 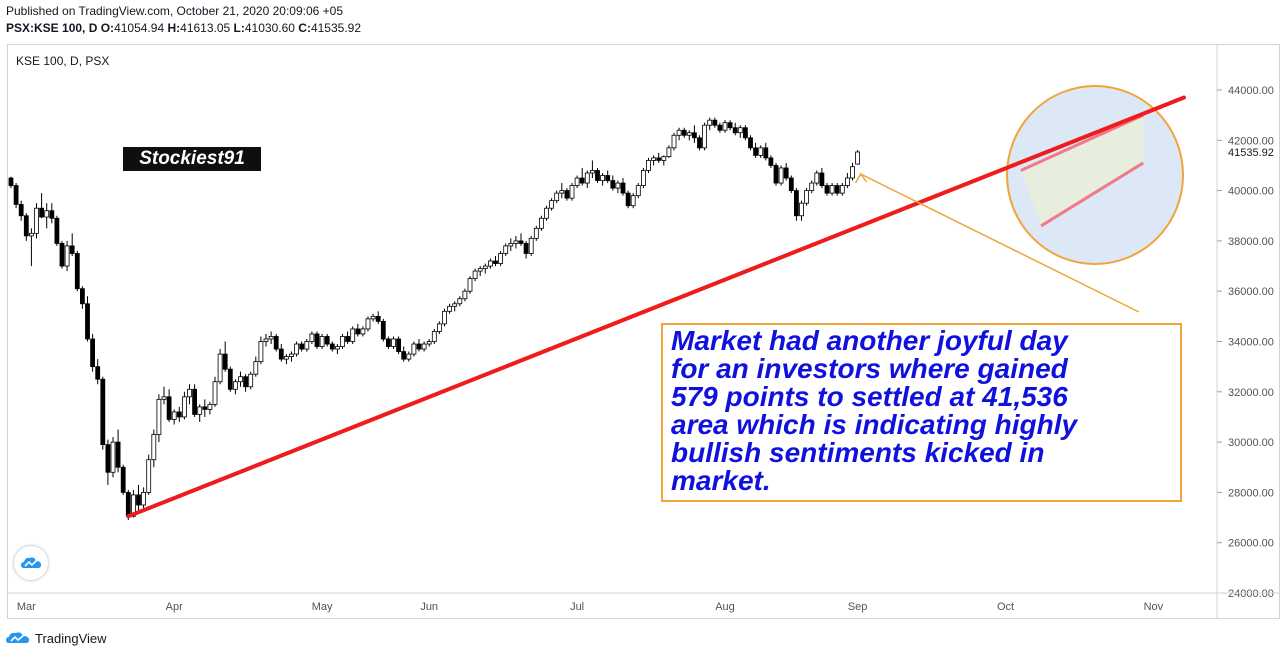 What do you see at coordinates (1251, 443) in the screenshot?
I see `y-tick-label: 30000.00` at bounding box center [1251, 443].